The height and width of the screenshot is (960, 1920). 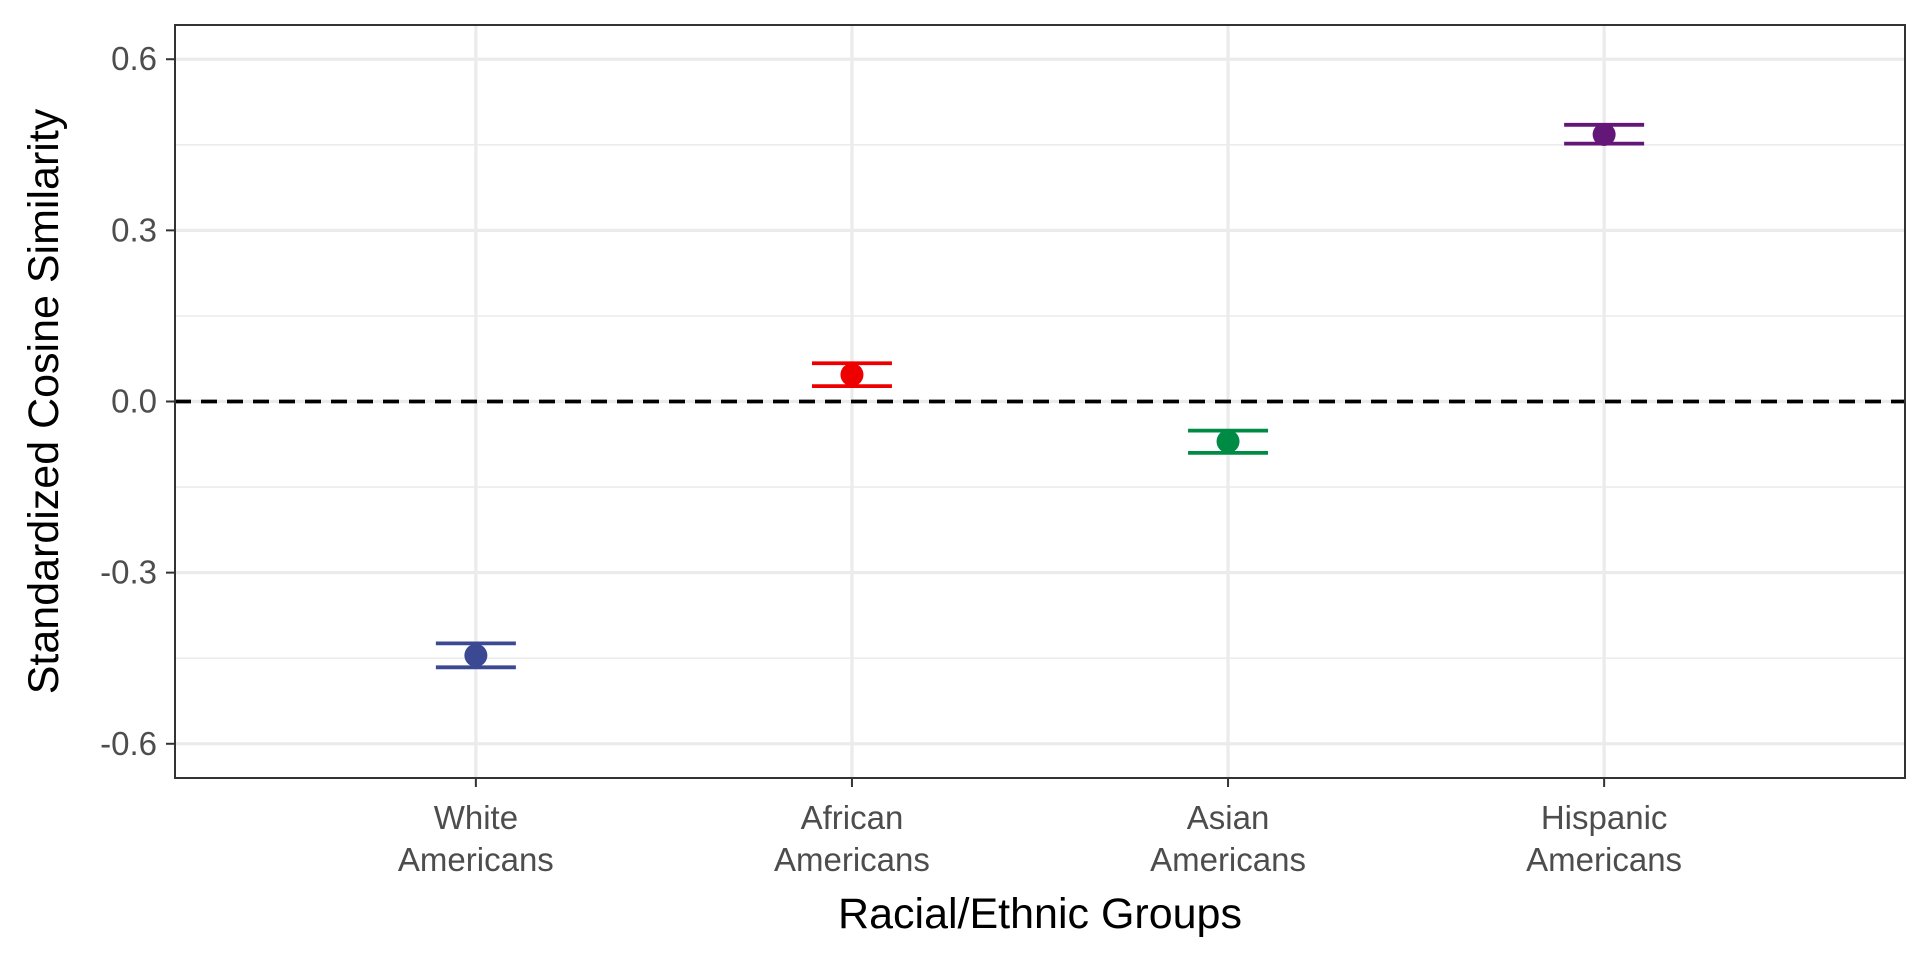 What do you see at coordinates (852, 817) in the screenshot?
I see `x-tick-label-line1: African` at bounding box center [852, 817].